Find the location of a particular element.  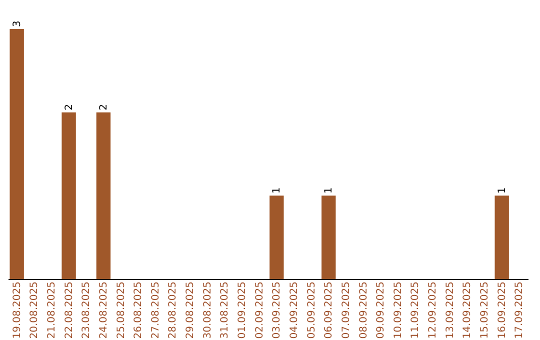

x-tick-label: 26.08.2025 is located at coordinates (138, 310).